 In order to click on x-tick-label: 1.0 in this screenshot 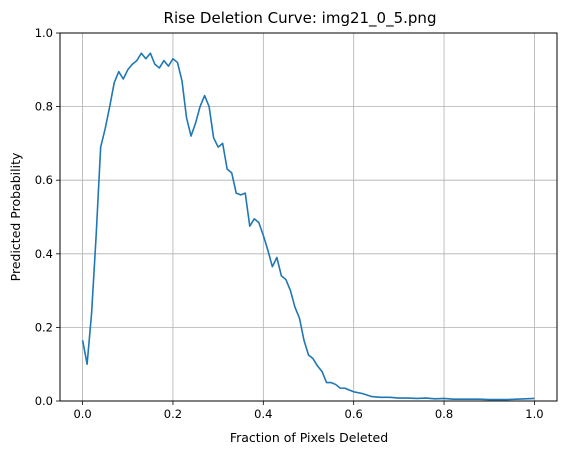, I will do `click(534, 414)`.